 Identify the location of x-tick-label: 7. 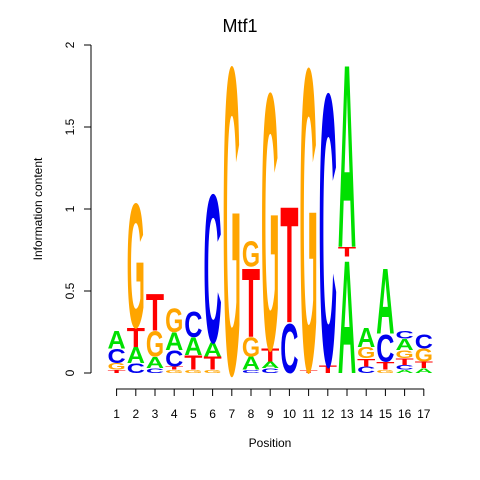
(231, 414).